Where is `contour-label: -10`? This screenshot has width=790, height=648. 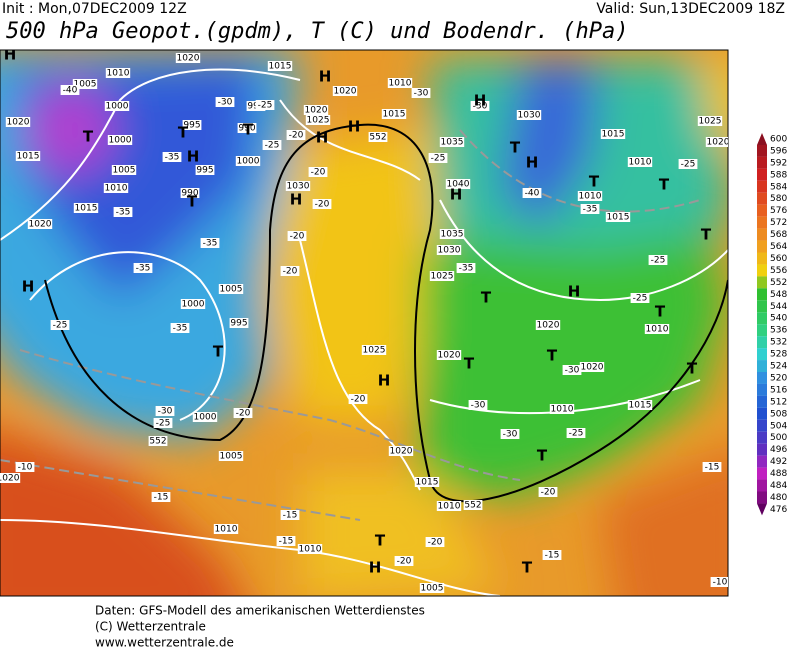 contour-label: -10 is located at coordinates (720, 583).